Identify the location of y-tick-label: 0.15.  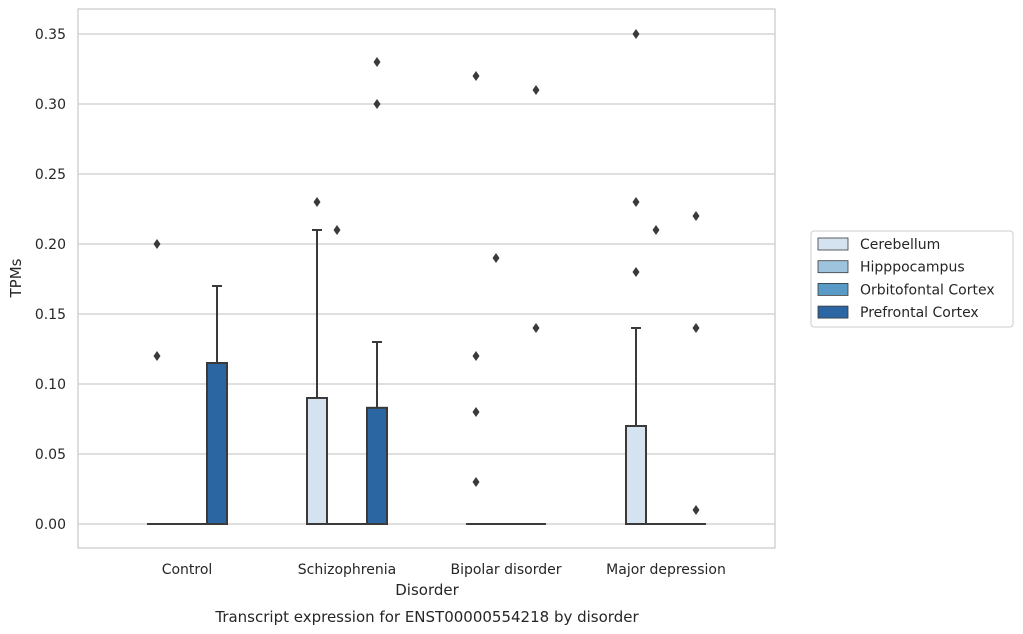
(50, 315).